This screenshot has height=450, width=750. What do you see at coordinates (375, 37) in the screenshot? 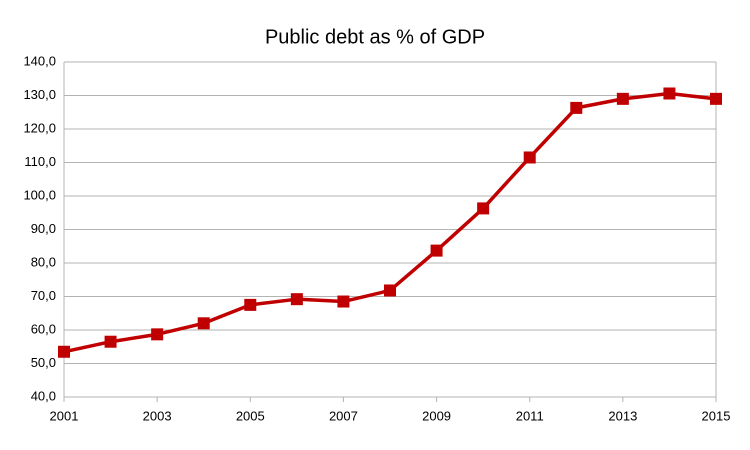
I see `chart-title: Public debt as % of GDP` at bounding box center [375, 37].